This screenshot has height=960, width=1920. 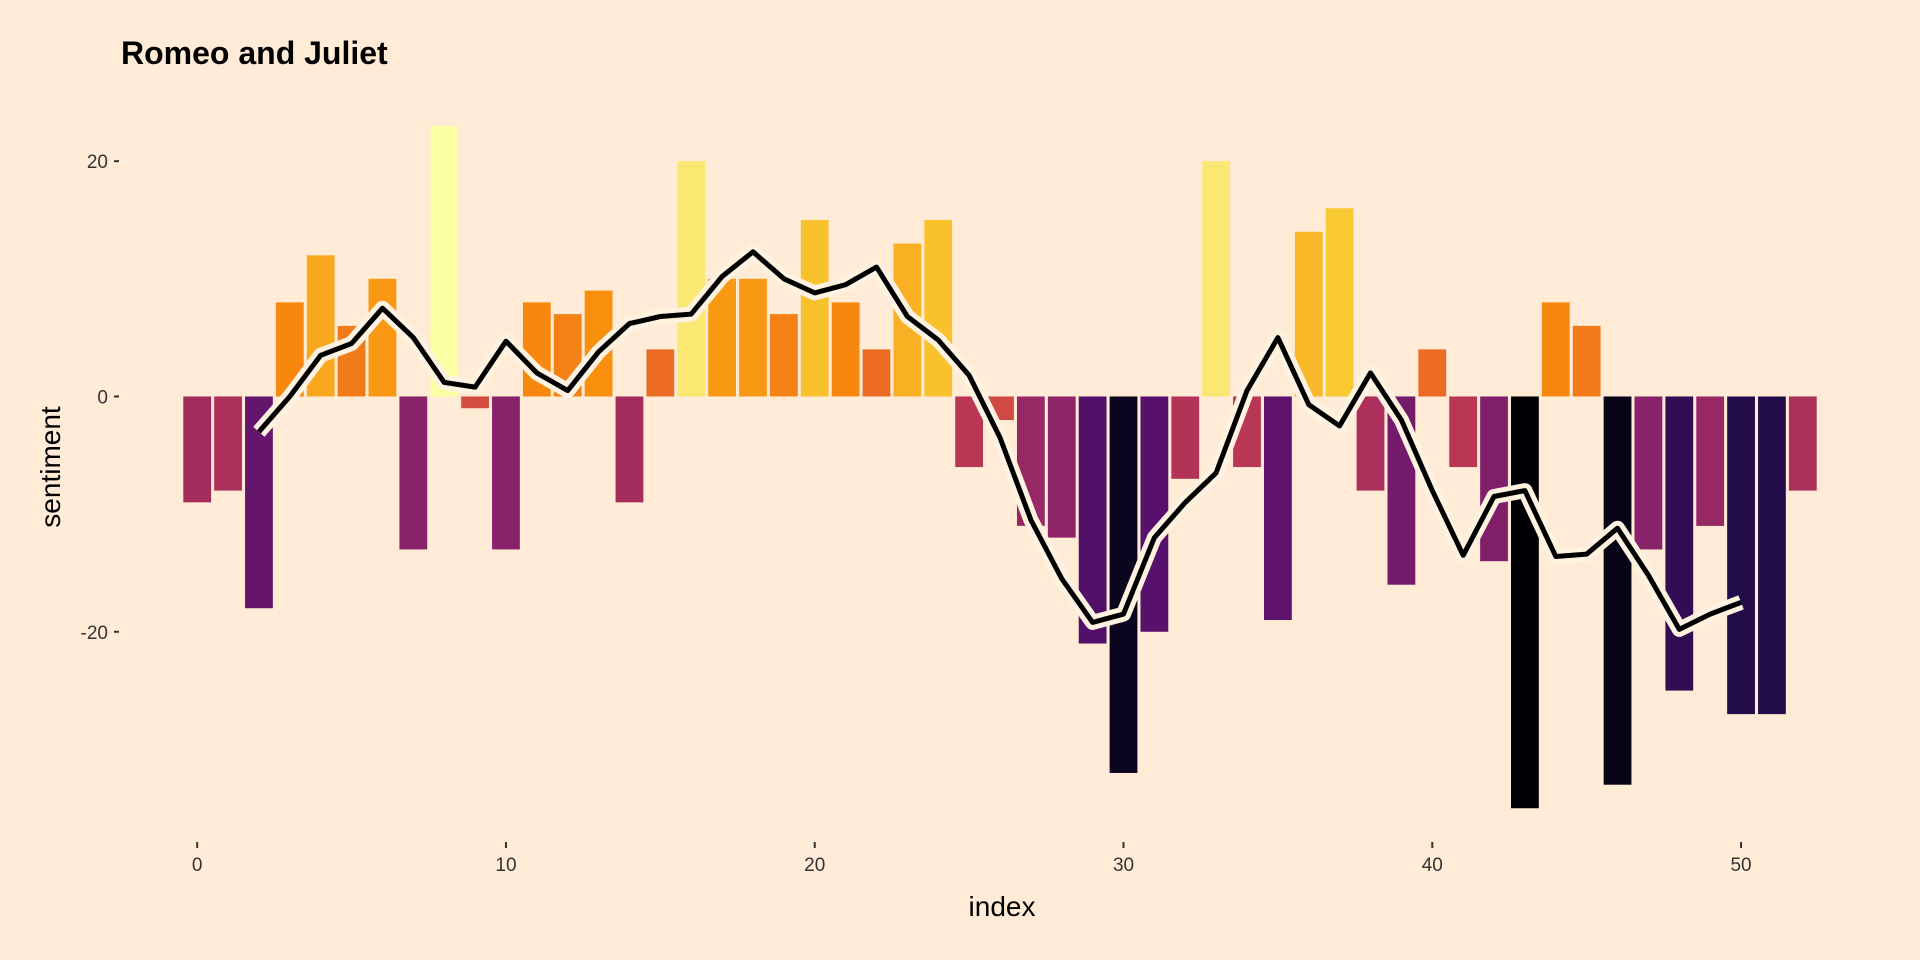 What do you see at coordinates (50, 467) in the screenshot?
I see `y-axis-title: sentiment` at bounding box center [50, 467].